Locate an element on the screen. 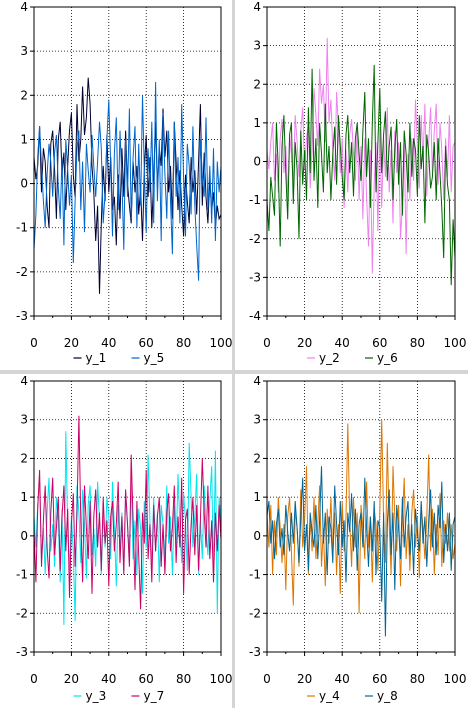 The image size is (468, 708). series-line-y7 is located at coordinates (127, 512).